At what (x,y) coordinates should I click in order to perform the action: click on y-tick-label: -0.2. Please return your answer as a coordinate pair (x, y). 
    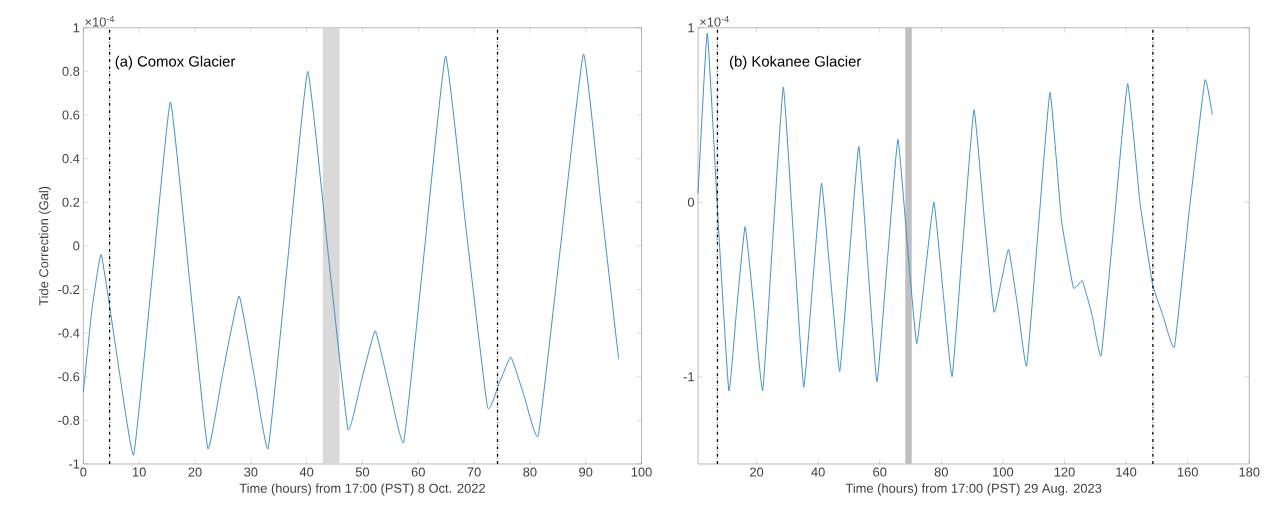
    Looking at the image, I should click on (69, 290).